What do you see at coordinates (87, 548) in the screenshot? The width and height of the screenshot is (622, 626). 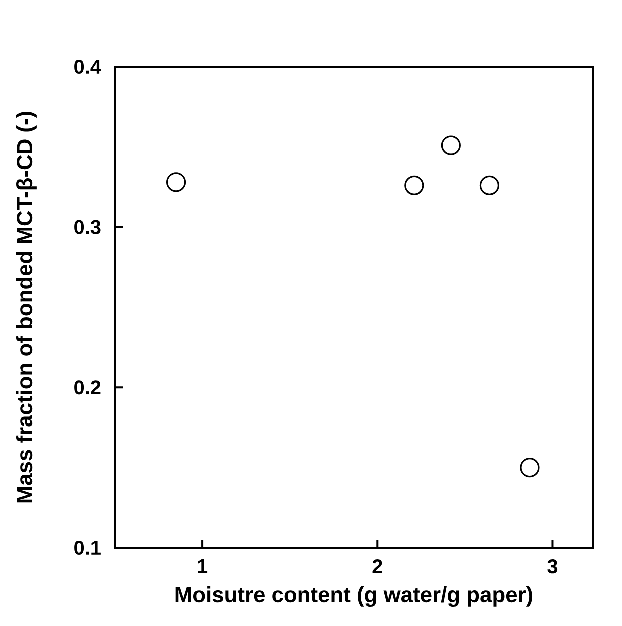 I see `y-tick-label: 0.1` at bounding box center [87, 548].